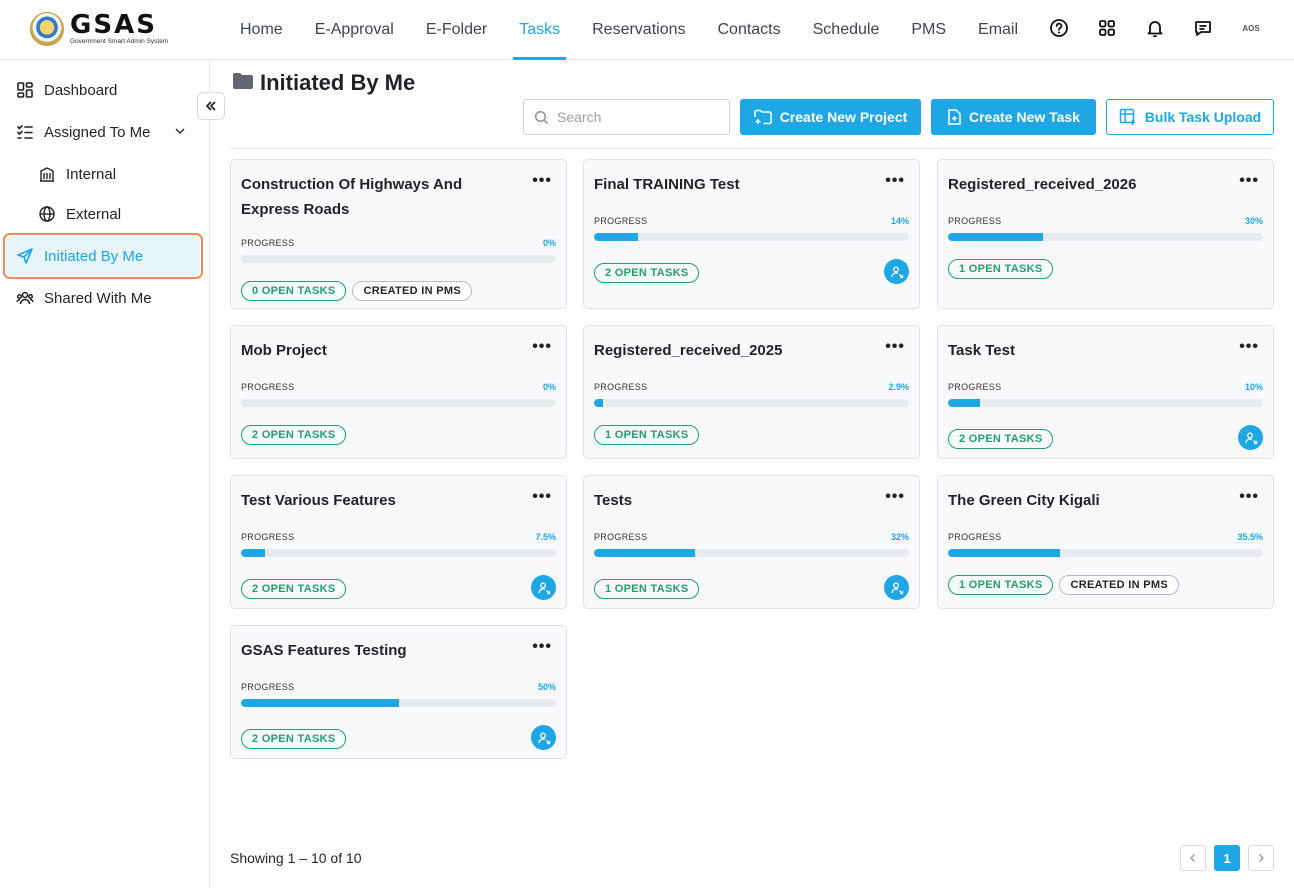 This screenshot has width=1294, height=888. Describe the element at coordinates (639, 29) in the screenshot. I see `nav-reservations: Reservations` at that location.